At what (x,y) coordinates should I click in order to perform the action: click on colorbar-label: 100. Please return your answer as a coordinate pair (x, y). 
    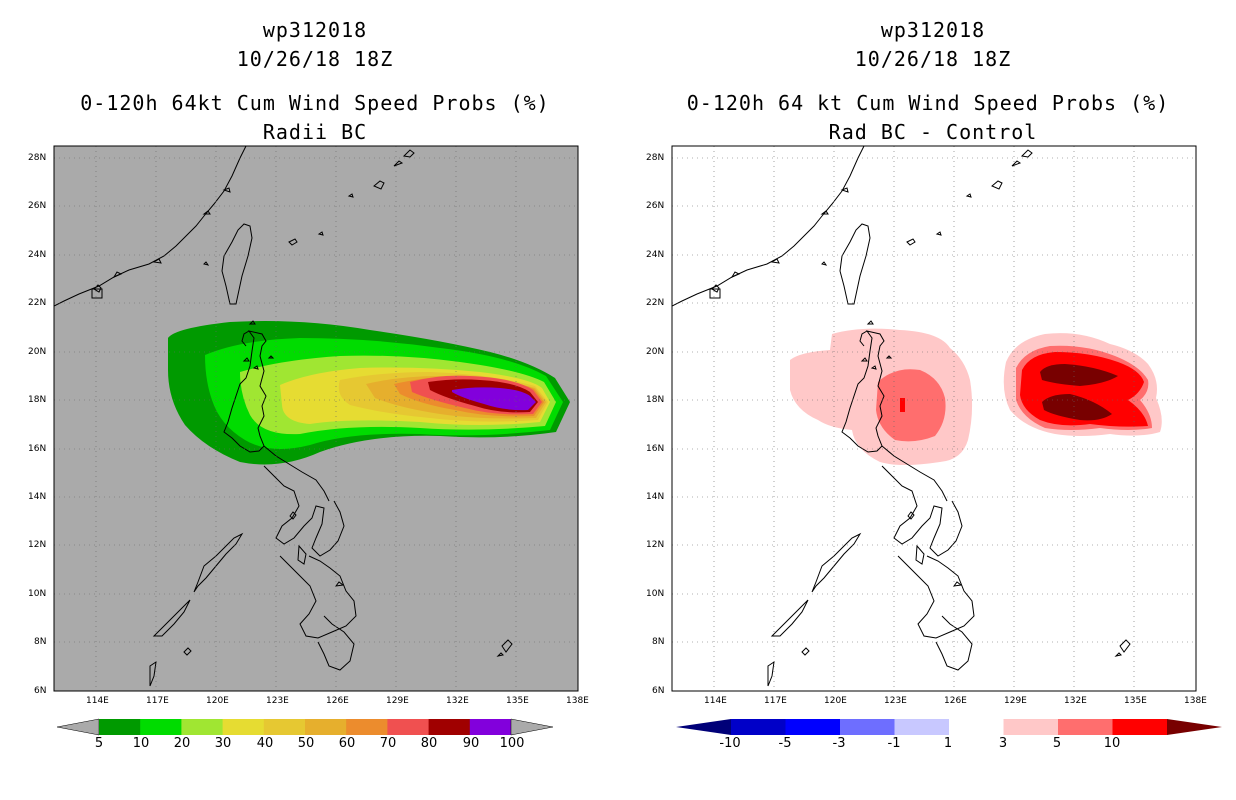
    Looking at the image, I should click on (512, 743).